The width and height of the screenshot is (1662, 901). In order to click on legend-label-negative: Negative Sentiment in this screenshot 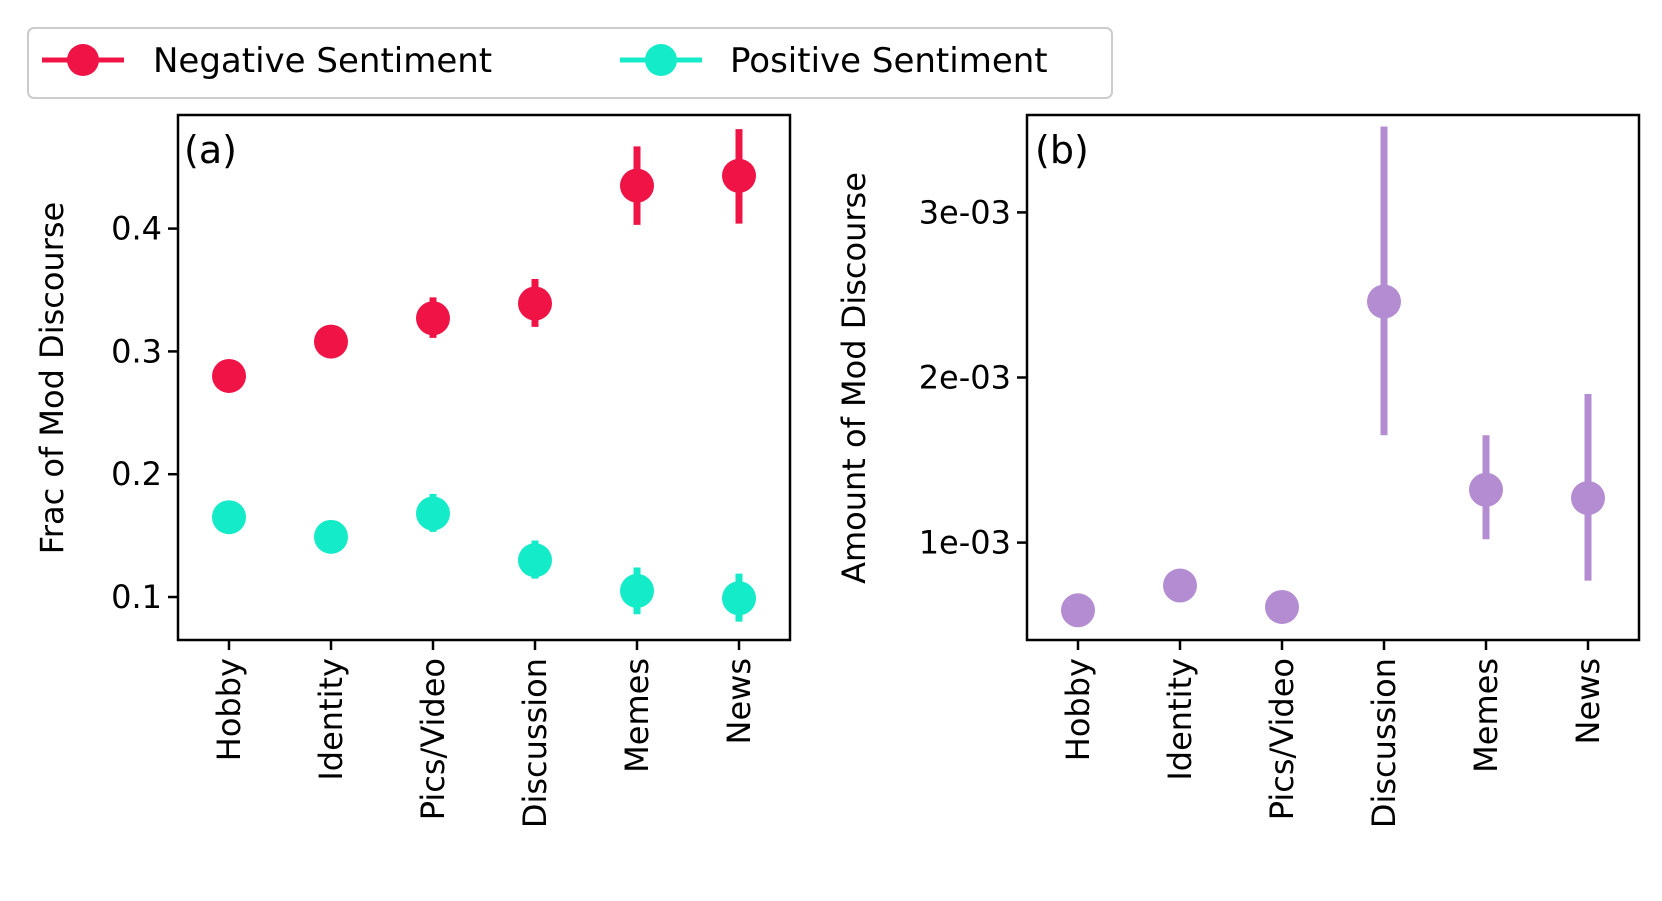, I will do `click(322, 61)`.